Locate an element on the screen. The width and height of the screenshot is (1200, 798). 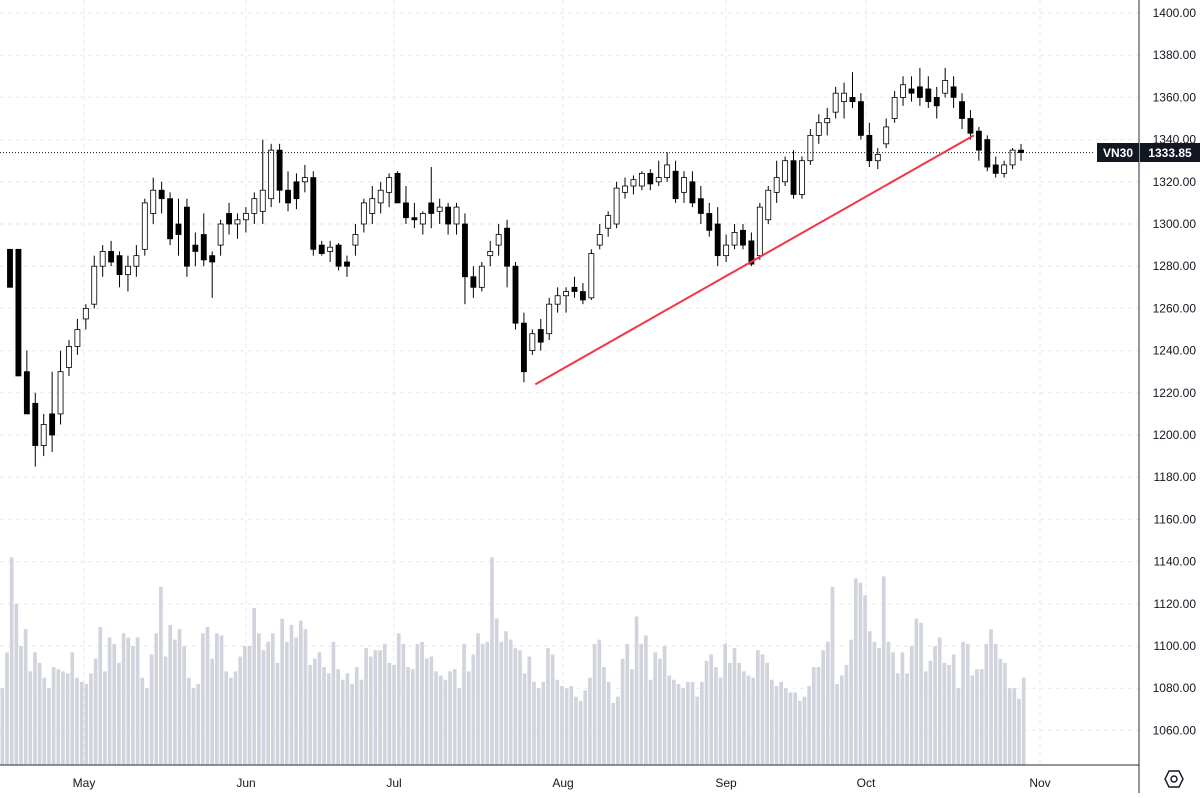
y-tick-label: 1200.00 is located at coordinates (1175, 435).